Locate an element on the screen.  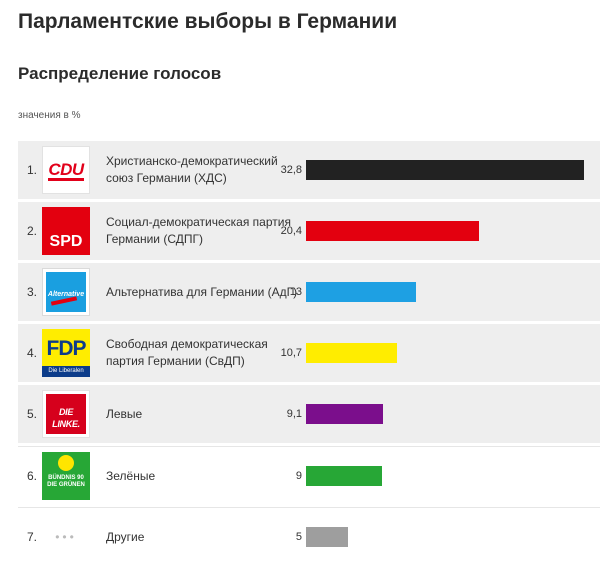
party-row-other: 7. ••• Другие 5 is located at coordinates (309, 536).